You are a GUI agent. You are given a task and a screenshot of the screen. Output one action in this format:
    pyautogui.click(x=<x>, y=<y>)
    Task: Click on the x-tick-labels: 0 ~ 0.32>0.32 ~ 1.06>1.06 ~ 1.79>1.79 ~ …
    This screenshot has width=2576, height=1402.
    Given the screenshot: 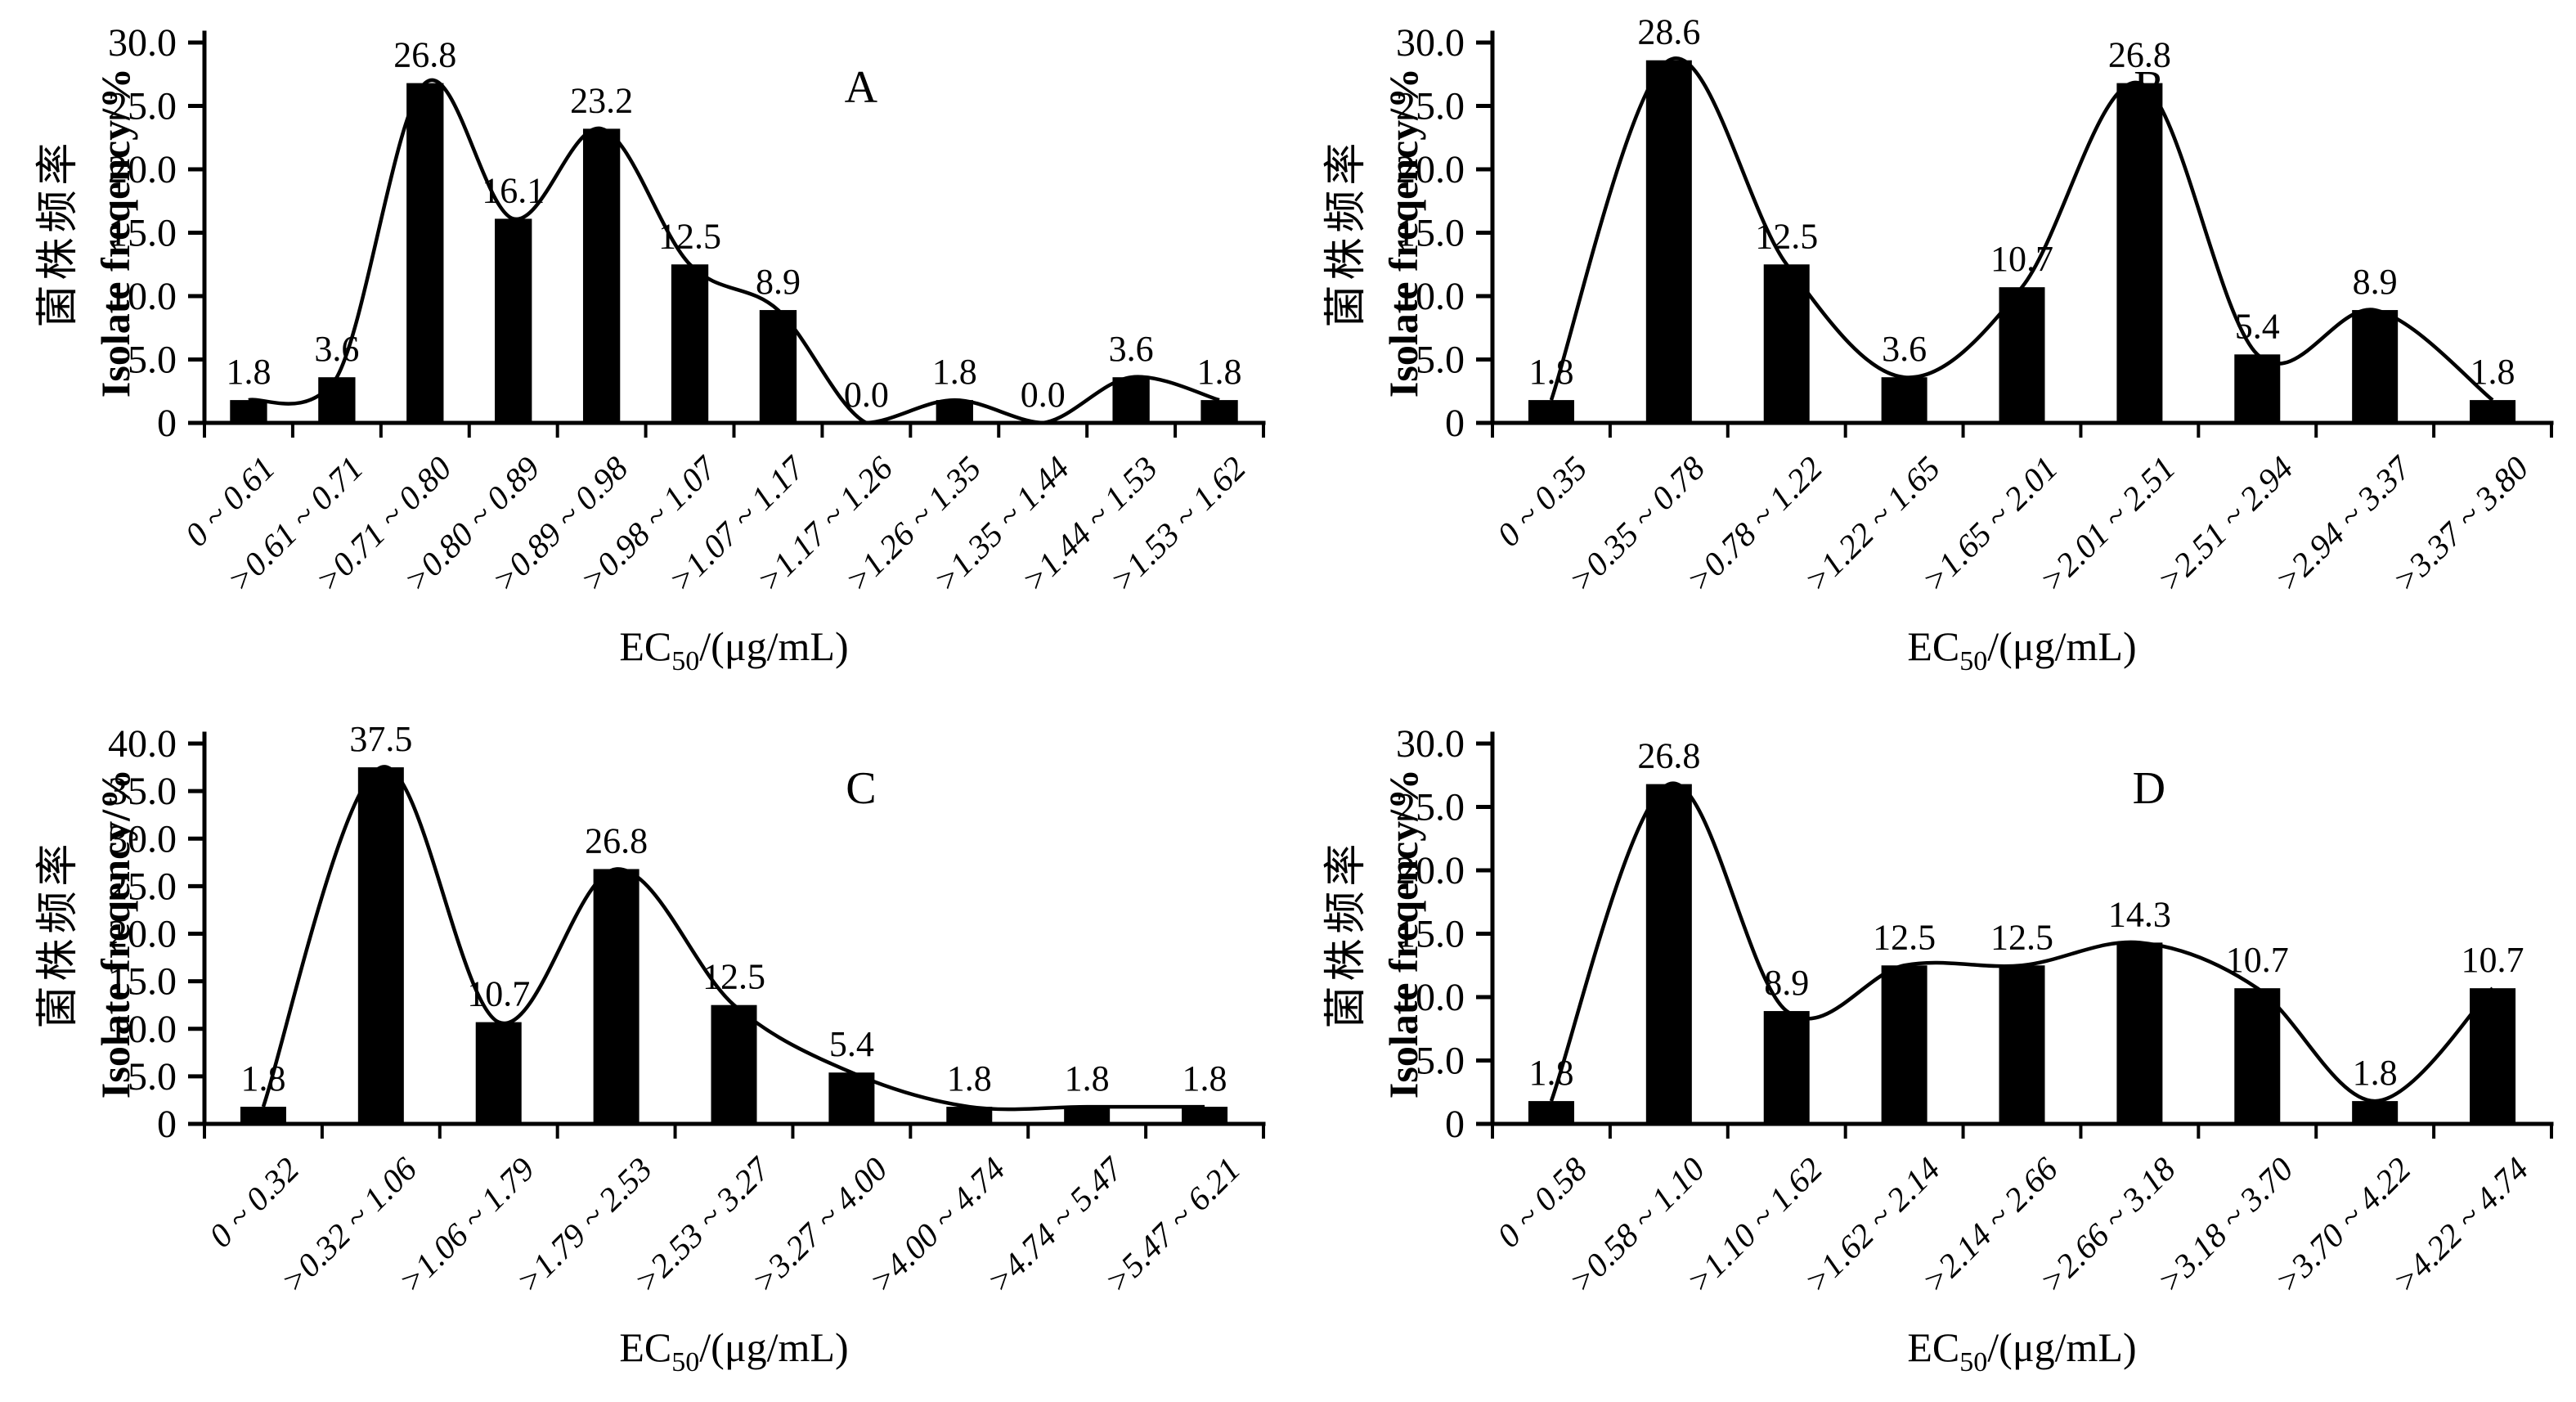 What is the action you would take?
    pyautogui.click(x=724, y=1225)
    